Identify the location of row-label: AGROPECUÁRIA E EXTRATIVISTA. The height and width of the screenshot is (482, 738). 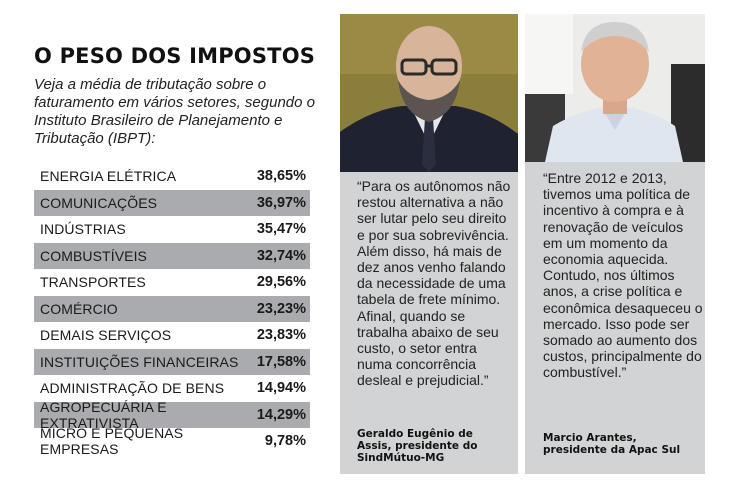
(103, 414).